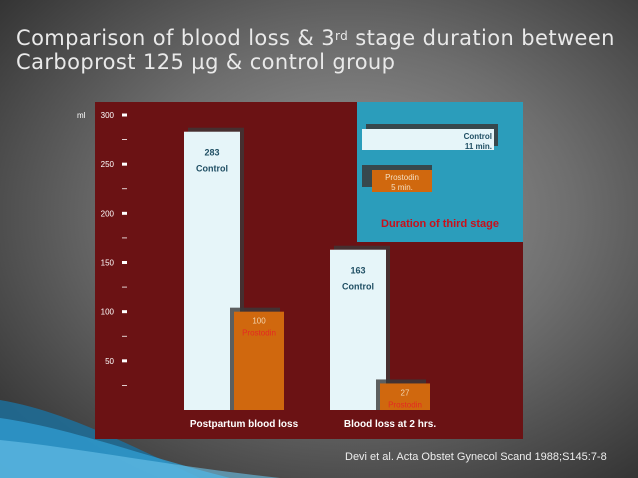 Image resolution: width=638 pixels, height=478 pixels. I want to click on y-tick-label: 50, so click(109, 361).